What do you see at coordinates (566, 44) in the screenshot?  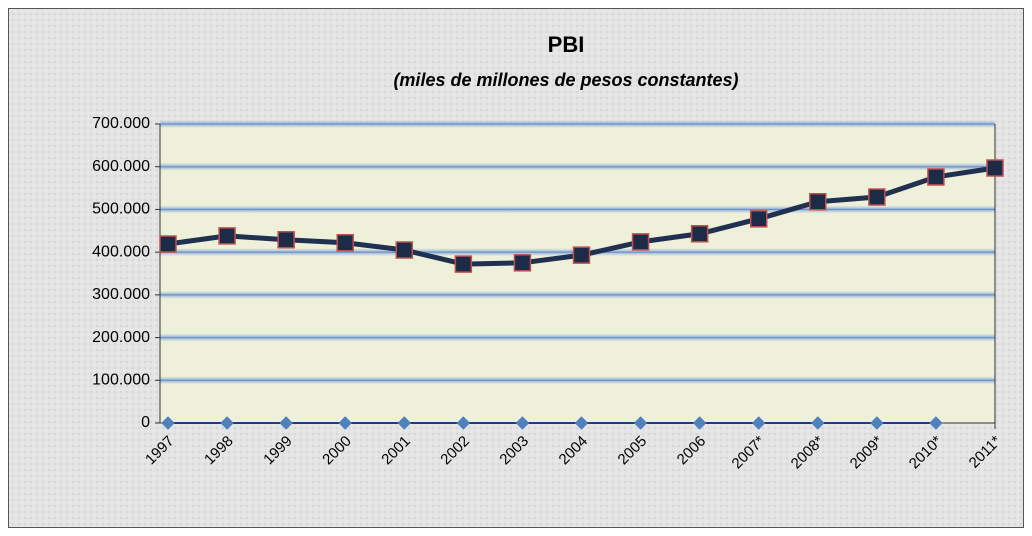 I see `chart-title: PBI` at bounding box center [566, 44].